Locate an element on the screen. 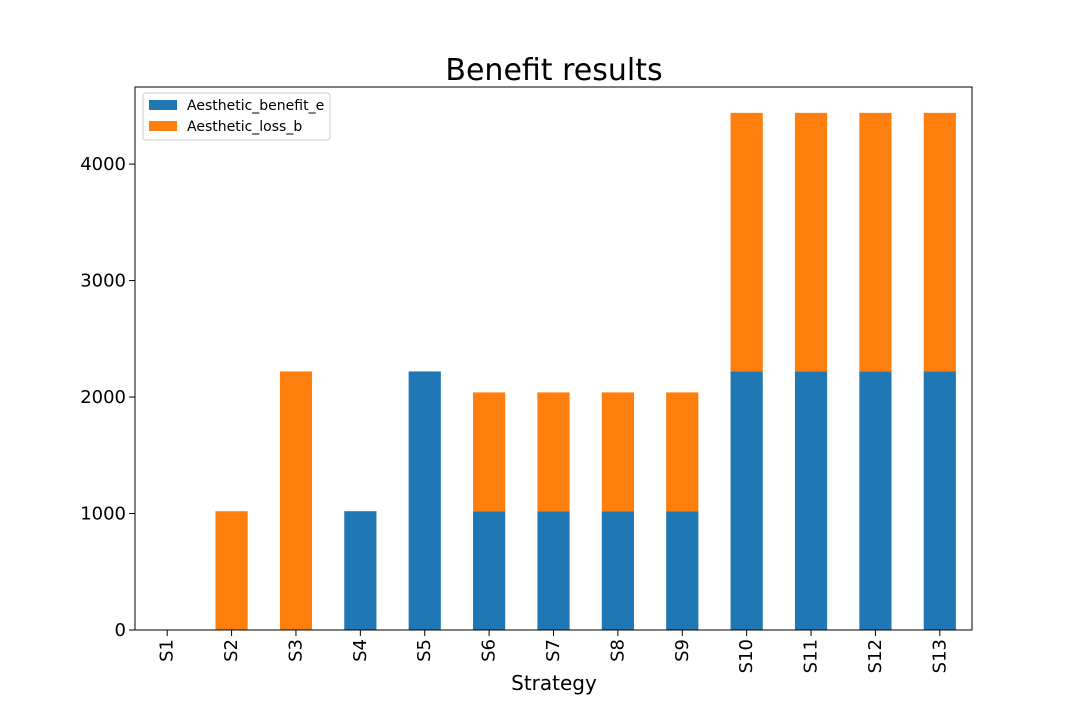 Image resolution: width=1080 pixels, height=720 pixels. x-tick-label: S10 is located at coordinates (746, 656).